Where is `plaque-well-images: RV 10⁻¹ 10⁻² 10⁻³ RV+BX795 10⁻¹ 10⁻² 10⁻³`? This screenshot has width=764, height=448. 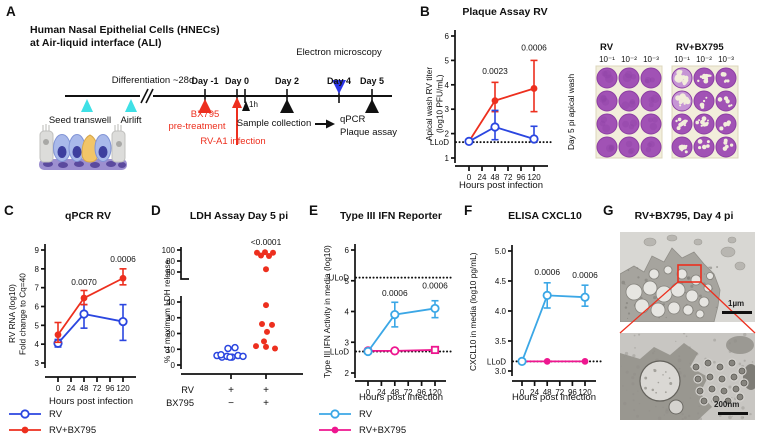 plaque-well-images: RV 10⁻¹ 10⁻² 10⁻³ RV+BX795 10⁻¹ 10⁻² 10⁻³ is located at coordinates (667, 100).